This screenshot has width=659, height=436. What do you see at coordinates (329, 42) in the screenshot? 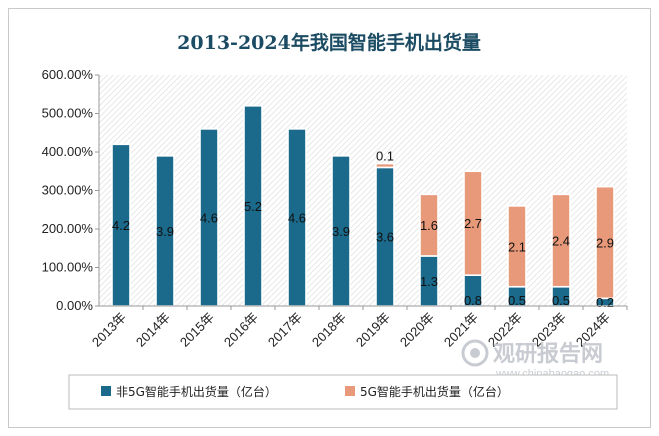
I see `chart-title: 2013-2024年我国智能手机出货量` at bounding box center [329, 42].